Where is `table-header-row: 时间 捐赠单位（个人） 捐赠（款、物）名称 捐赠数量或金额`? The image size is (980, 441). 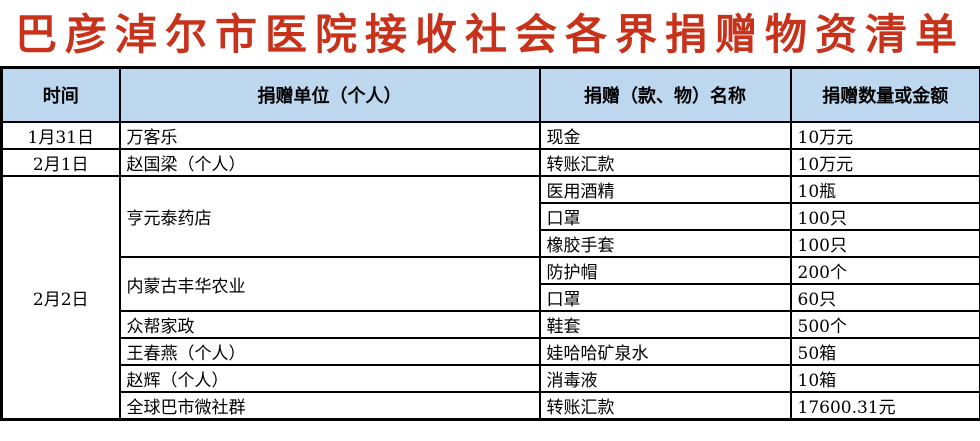 table-header-row: 时间 捐赠单位（个人） 捐赠（款、物）名称 捐赠数量或金额 is located at coordinates (490, 94).